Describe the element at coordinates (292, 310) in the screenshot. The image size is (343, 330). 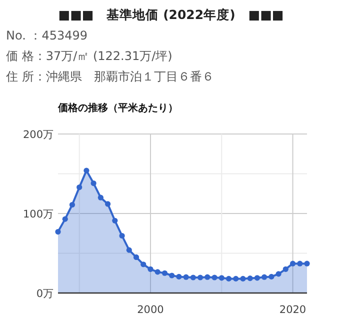
I see `x-tick-label: 2020` at that location.